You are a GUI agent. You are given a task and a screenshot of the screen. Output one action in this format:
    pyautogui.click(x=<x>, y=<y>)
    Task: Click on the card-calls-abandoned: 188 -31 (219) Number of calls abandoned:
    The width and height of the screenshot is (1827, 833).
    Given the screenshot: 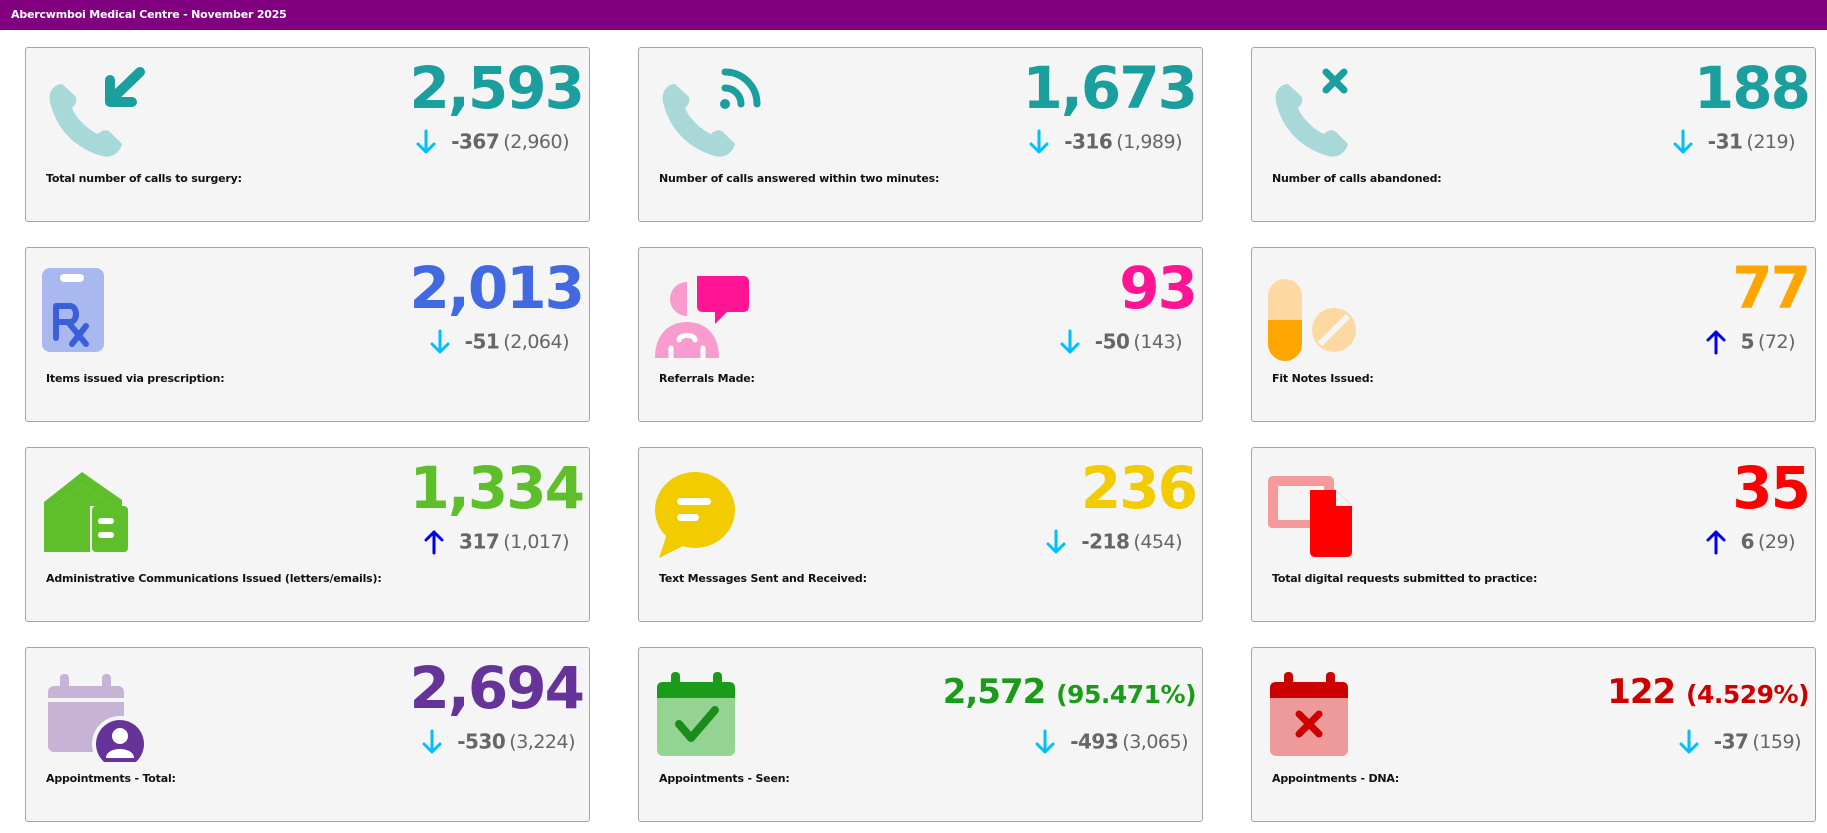 What is the action you would take?
    pyautogui.click(x=1533, y=134)
    